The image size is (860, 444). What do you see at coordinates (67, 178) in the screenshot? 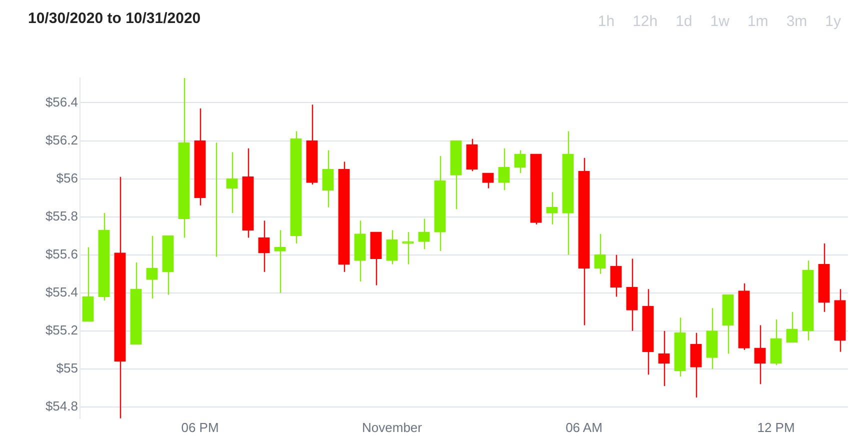
I see `y-tick-label: $56` at bounding box center [67, 178].